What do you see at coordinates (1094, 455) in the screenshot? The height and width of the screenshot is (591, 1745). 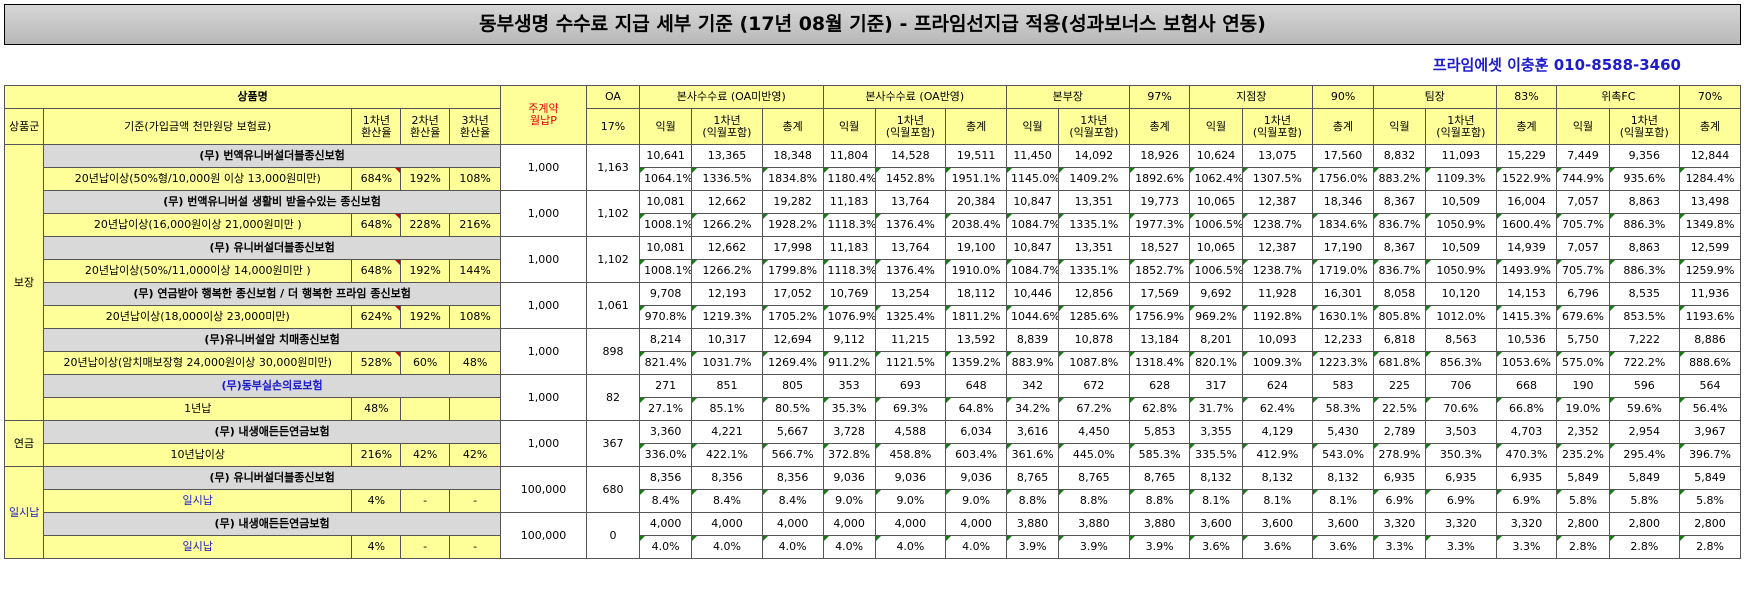 I see `rate-cell: 445.0%` at bounding box center [1094, 455].